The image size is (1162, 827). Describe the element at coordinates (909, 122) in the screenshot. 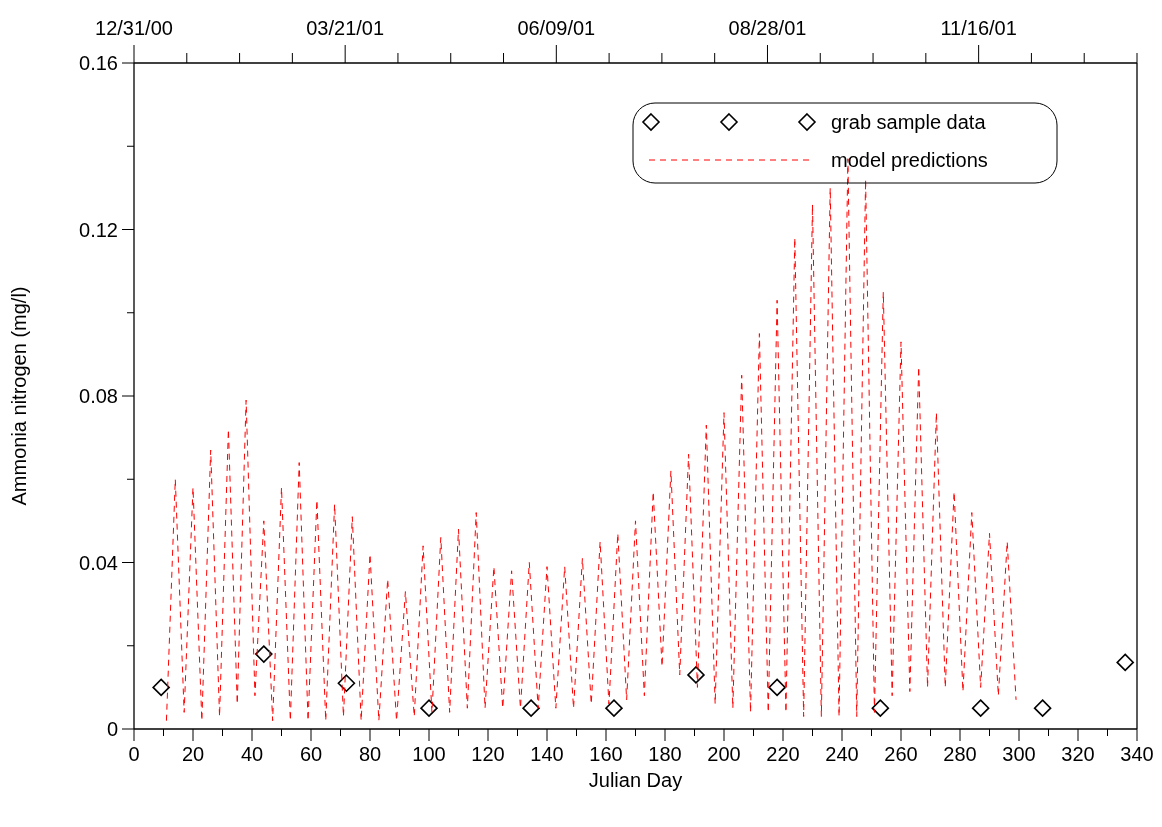

I see `legend-label: grab sample data` at that location.